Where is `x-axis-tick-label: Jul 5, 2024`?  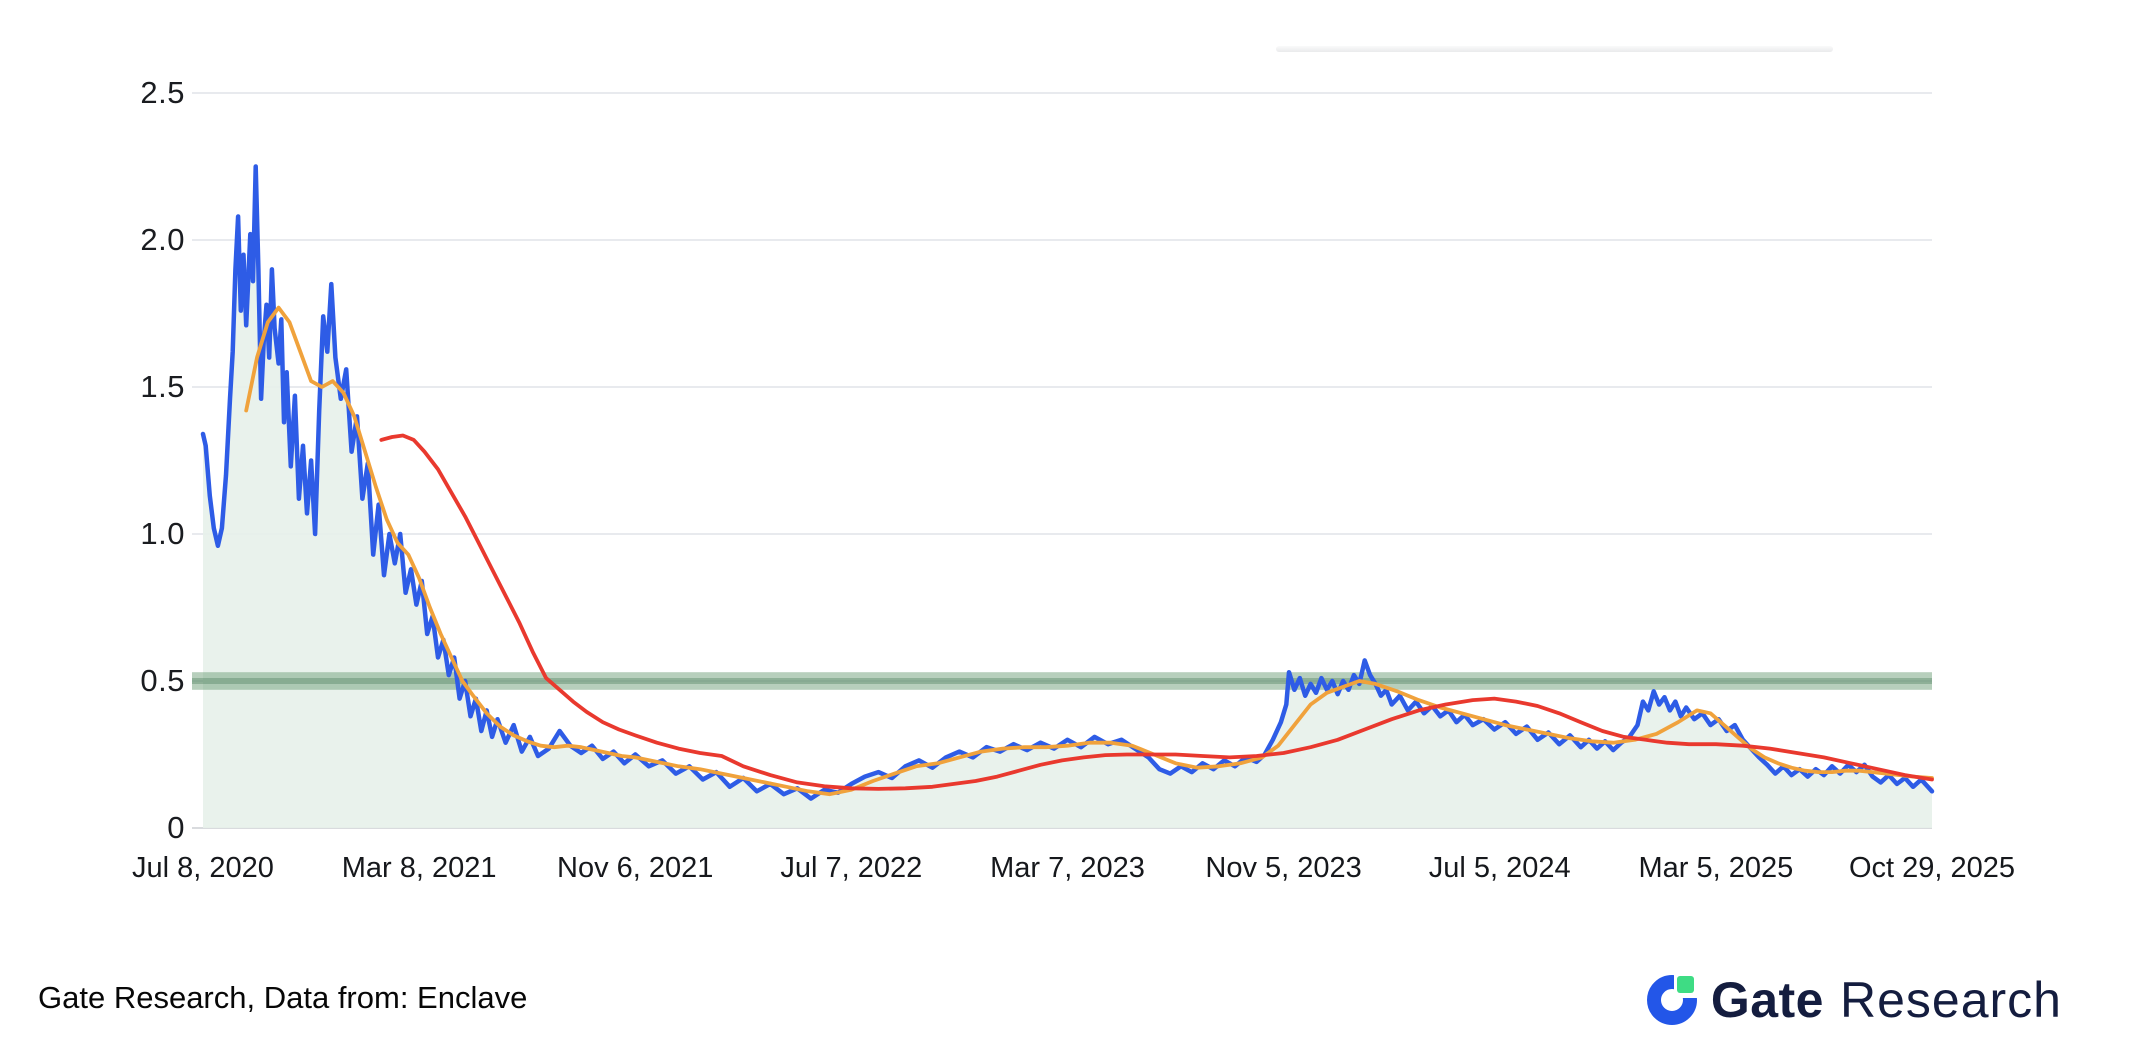 x-axis-tick-label: Jul 5, 2024 is located at coordinates (1499, 868).